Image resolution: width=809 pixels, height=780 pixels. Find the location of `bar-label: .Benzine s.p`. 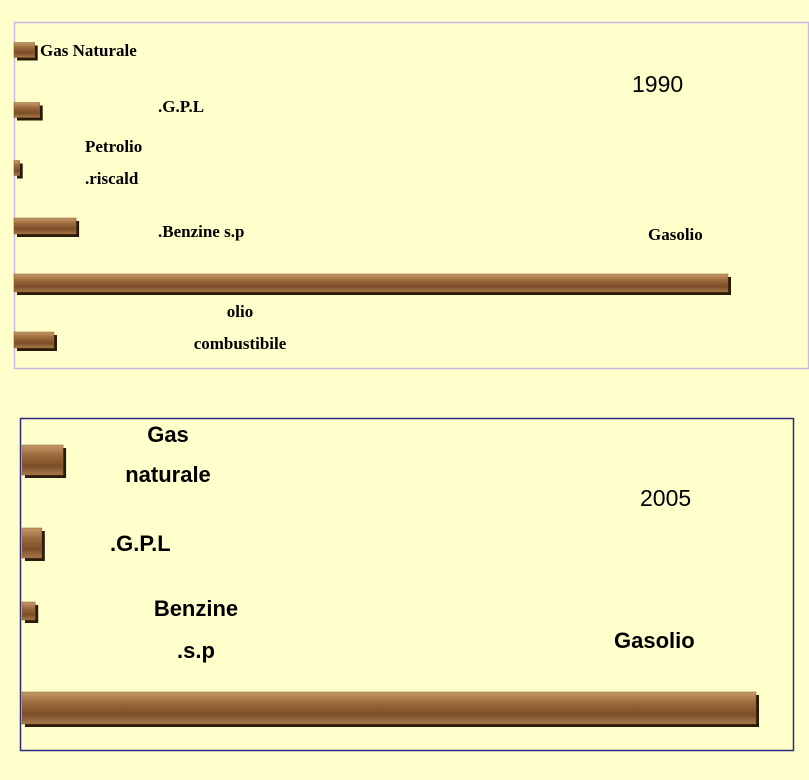

bar-label: .Benzine s.p is located at coordinates (201, 231).